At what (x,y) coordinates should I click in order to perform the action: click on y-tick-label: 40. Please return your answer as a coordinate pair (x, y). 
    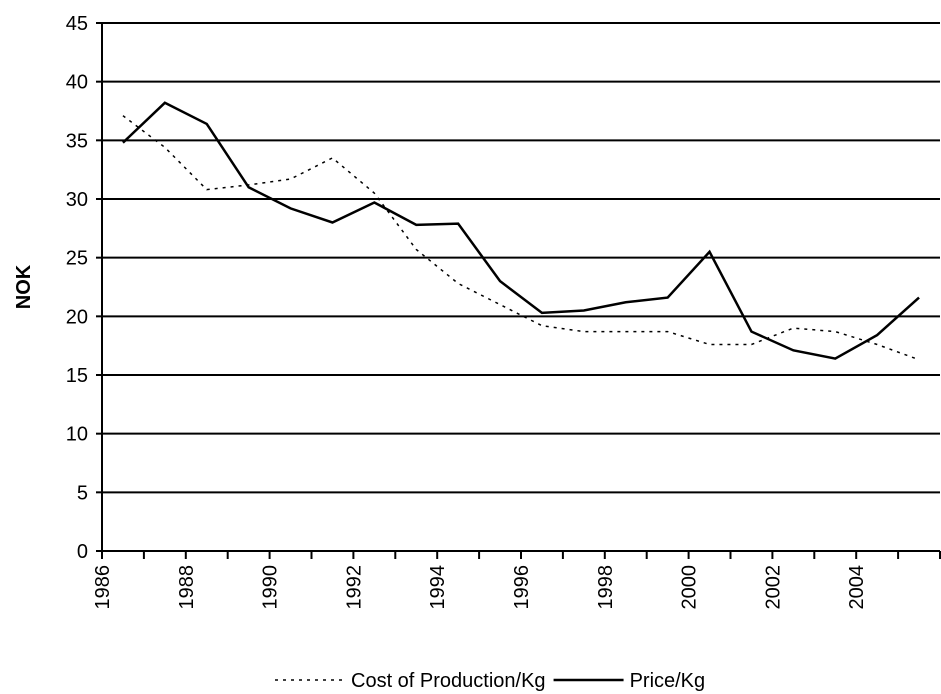
    Looking at the image, I should click on (77, 83).